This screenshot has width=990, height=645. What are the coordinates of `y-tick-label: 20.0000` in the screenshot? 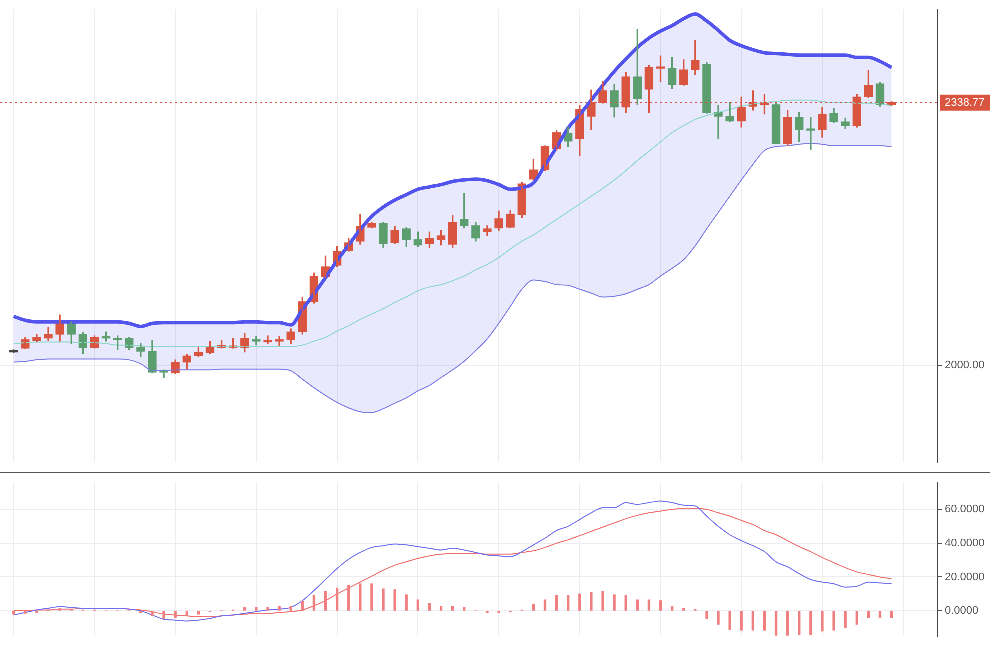 It's located at (965, 577).